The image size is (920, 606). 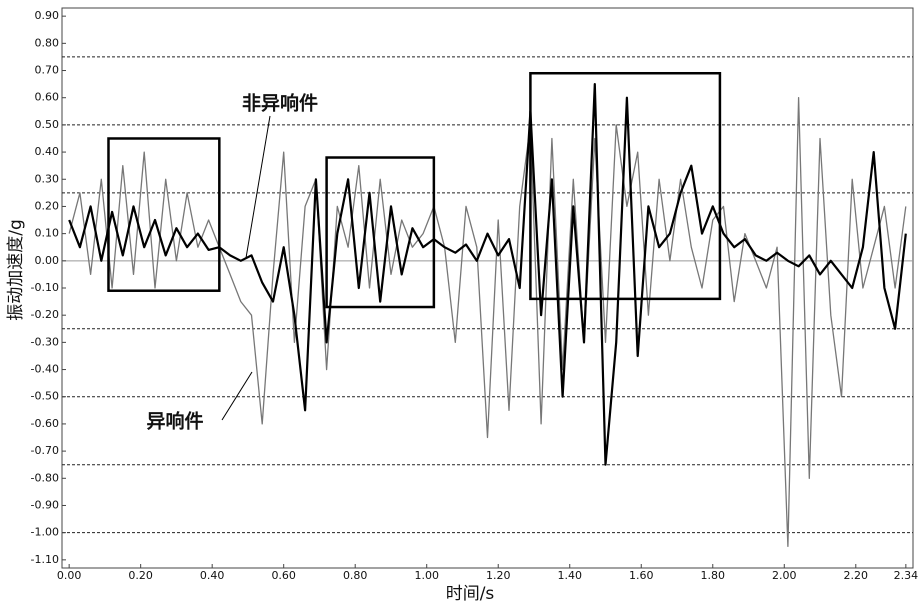 What do you see at coordinates (283, 575) in the screenshot?
I see `x-tick-label: 0.60` at bounding box center [283, 575].